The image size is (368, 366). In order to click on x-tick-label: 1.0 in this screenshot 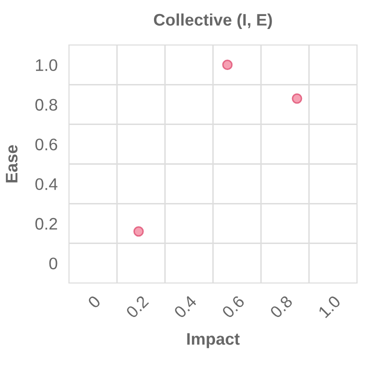, I will do `click(330, 306)`.